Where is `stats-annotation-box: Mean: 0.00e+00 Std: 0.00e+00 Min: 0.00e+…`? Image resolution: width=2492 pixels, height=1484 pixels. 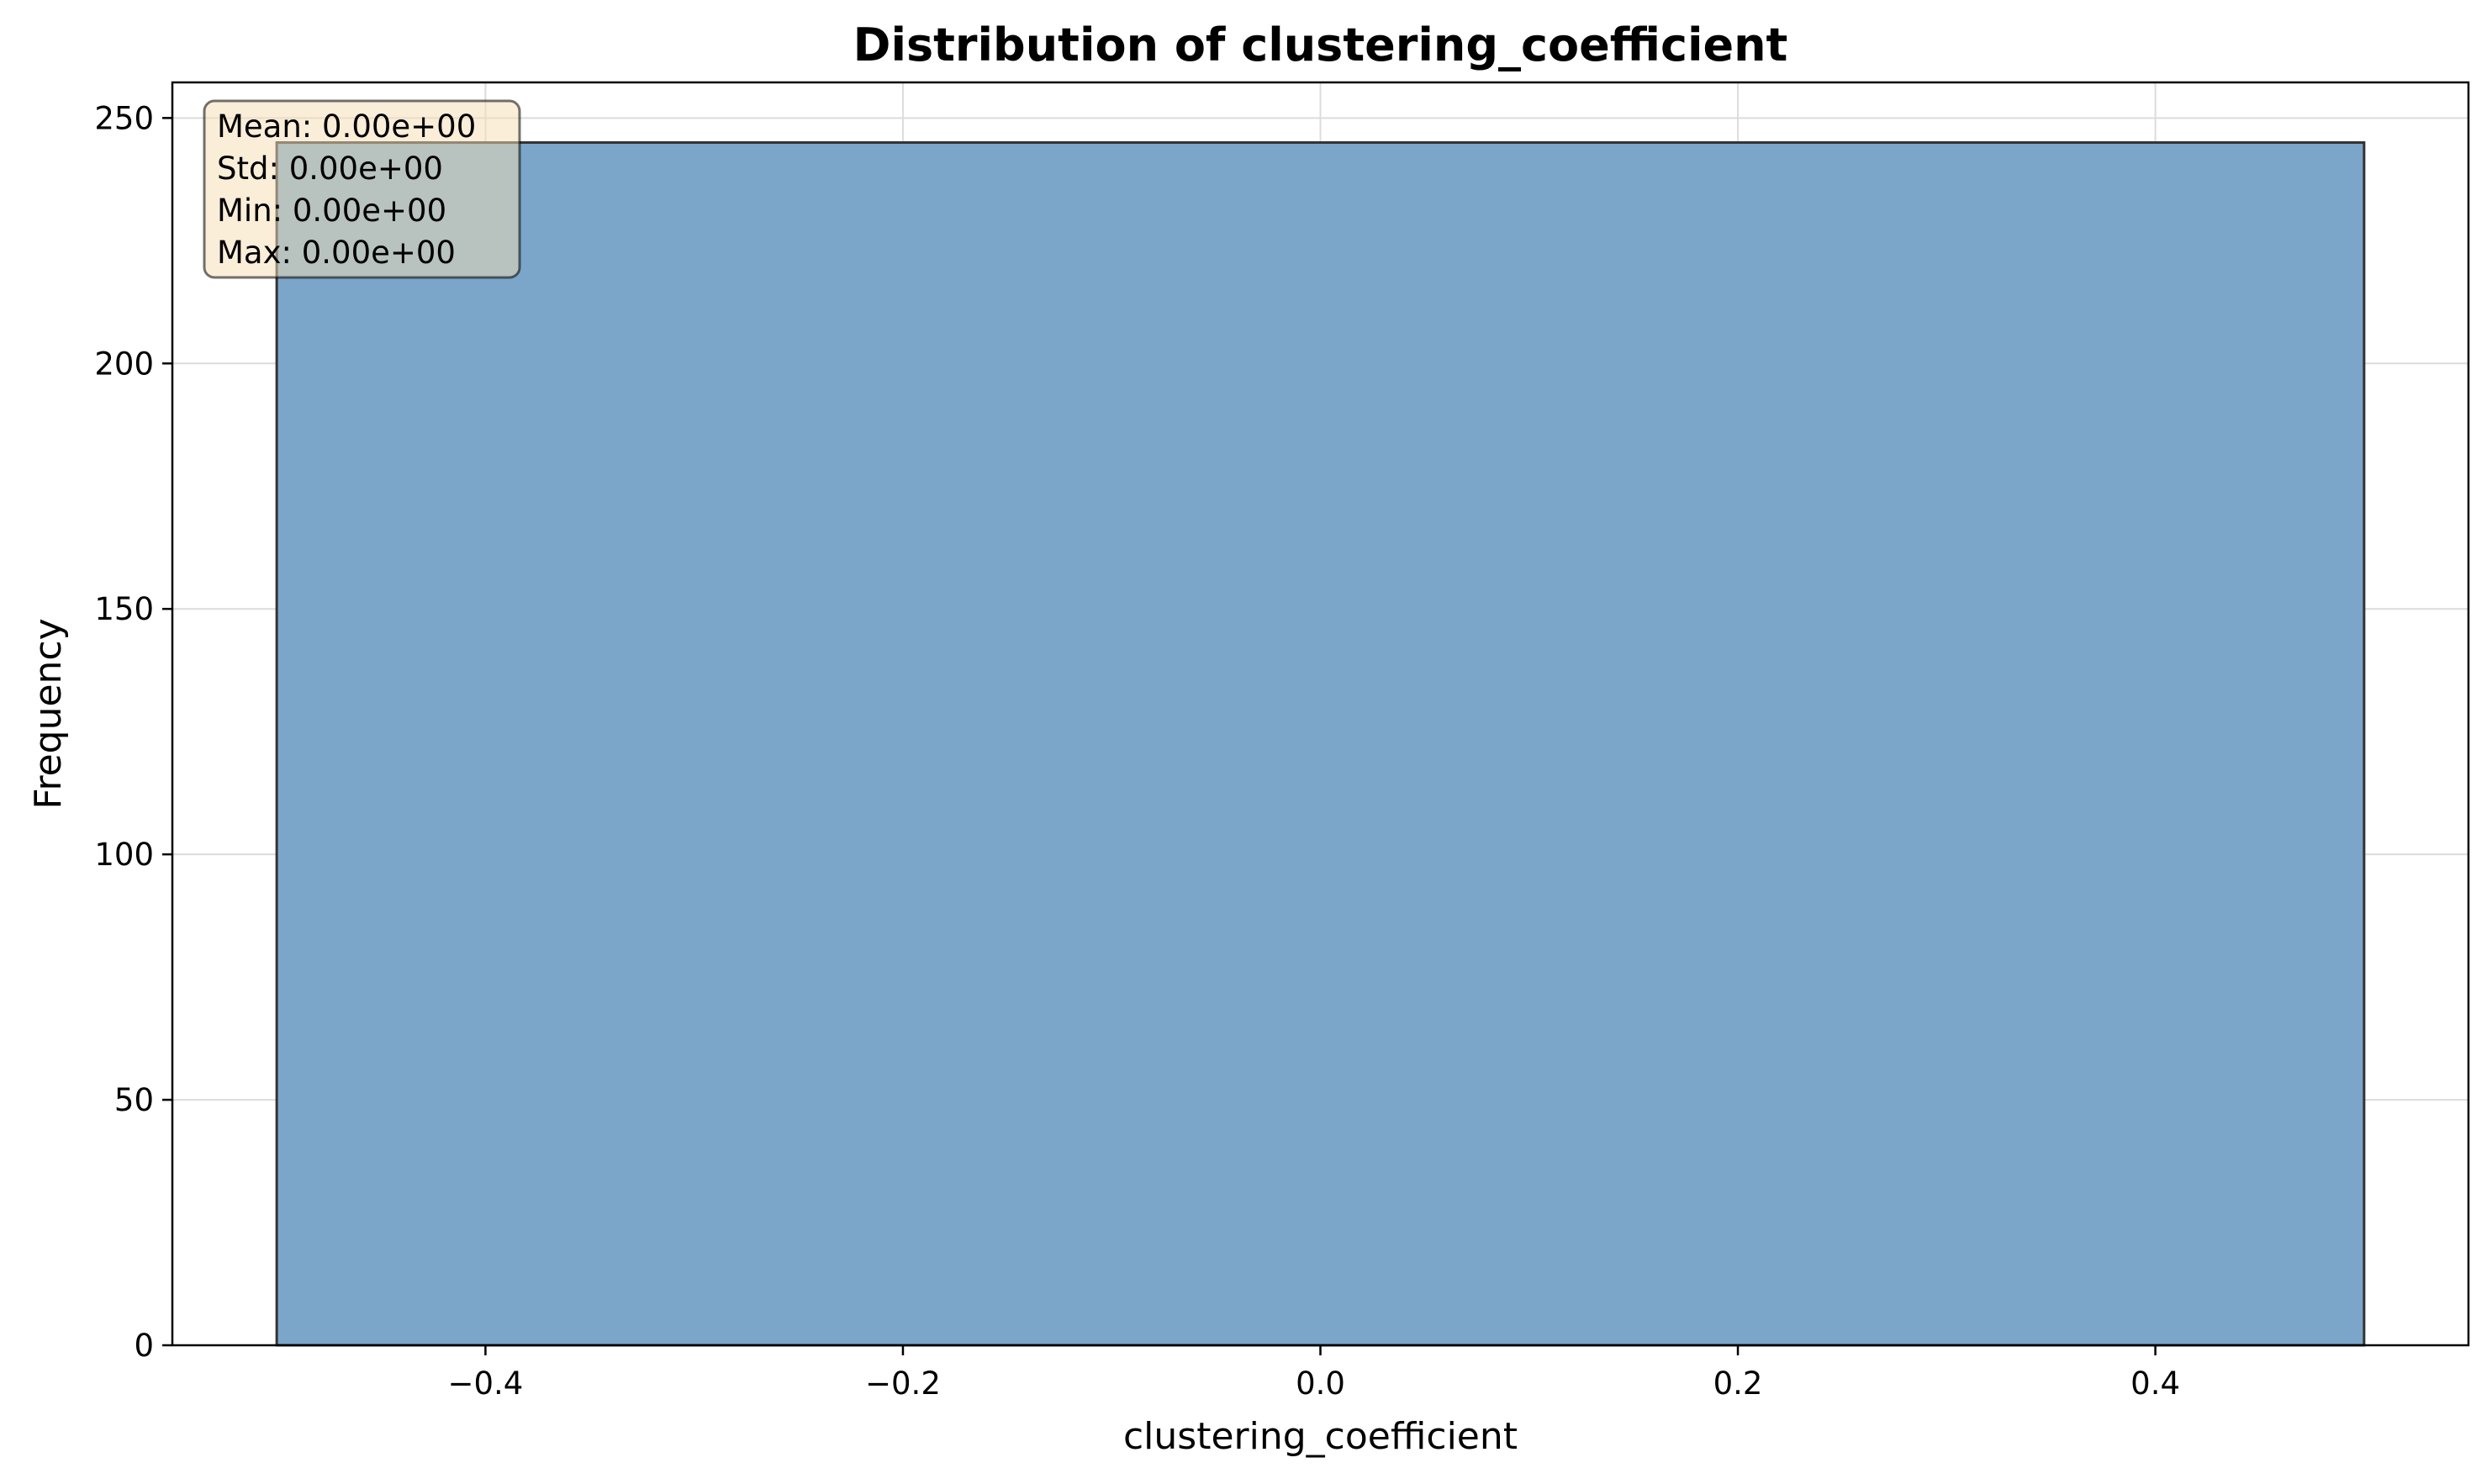 stats-annotation-box: Mean: 0.00e+00 Std: 0.00e+00 Min: 0.00e+… is located at coordinates (362, 189).